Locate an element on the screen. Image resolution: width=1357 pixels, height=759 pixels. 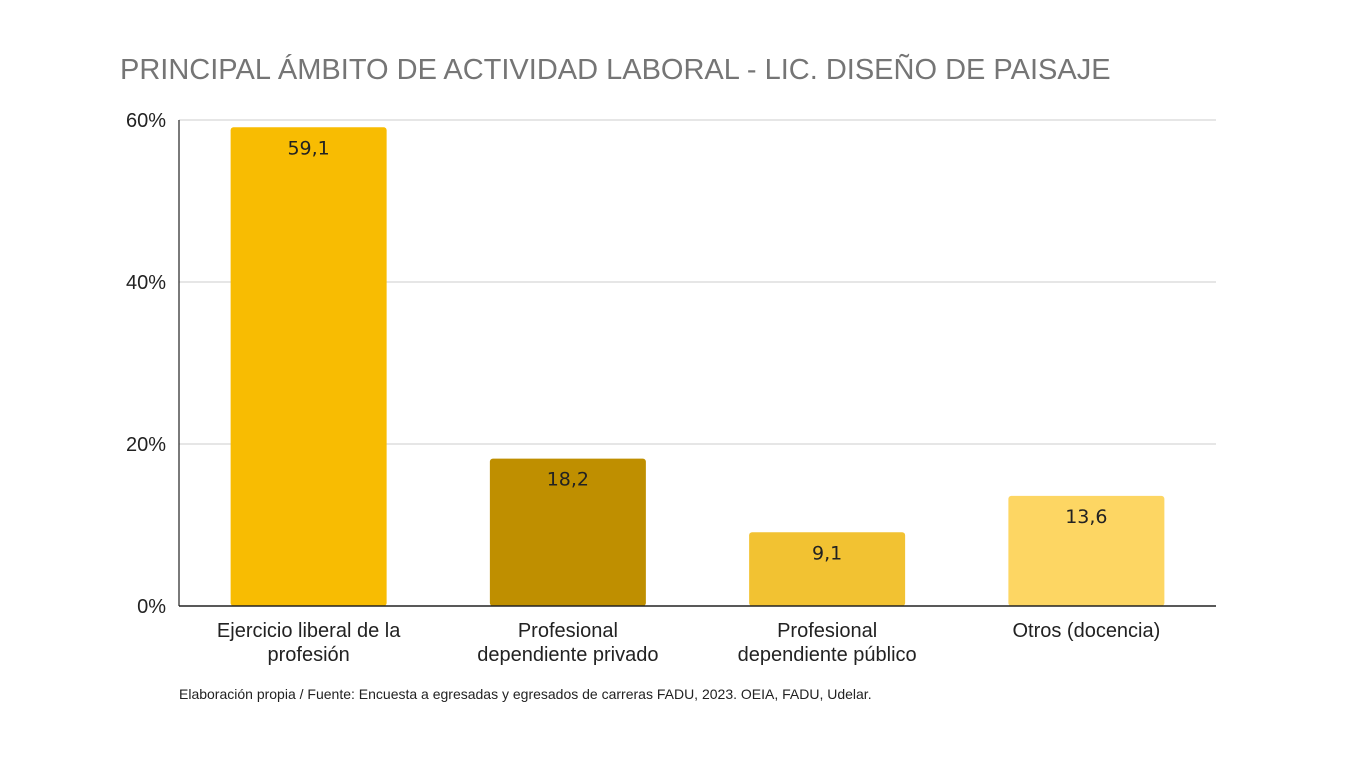
x-category-label: Ejercicio liberal de la is located at coordinates (309, 631).